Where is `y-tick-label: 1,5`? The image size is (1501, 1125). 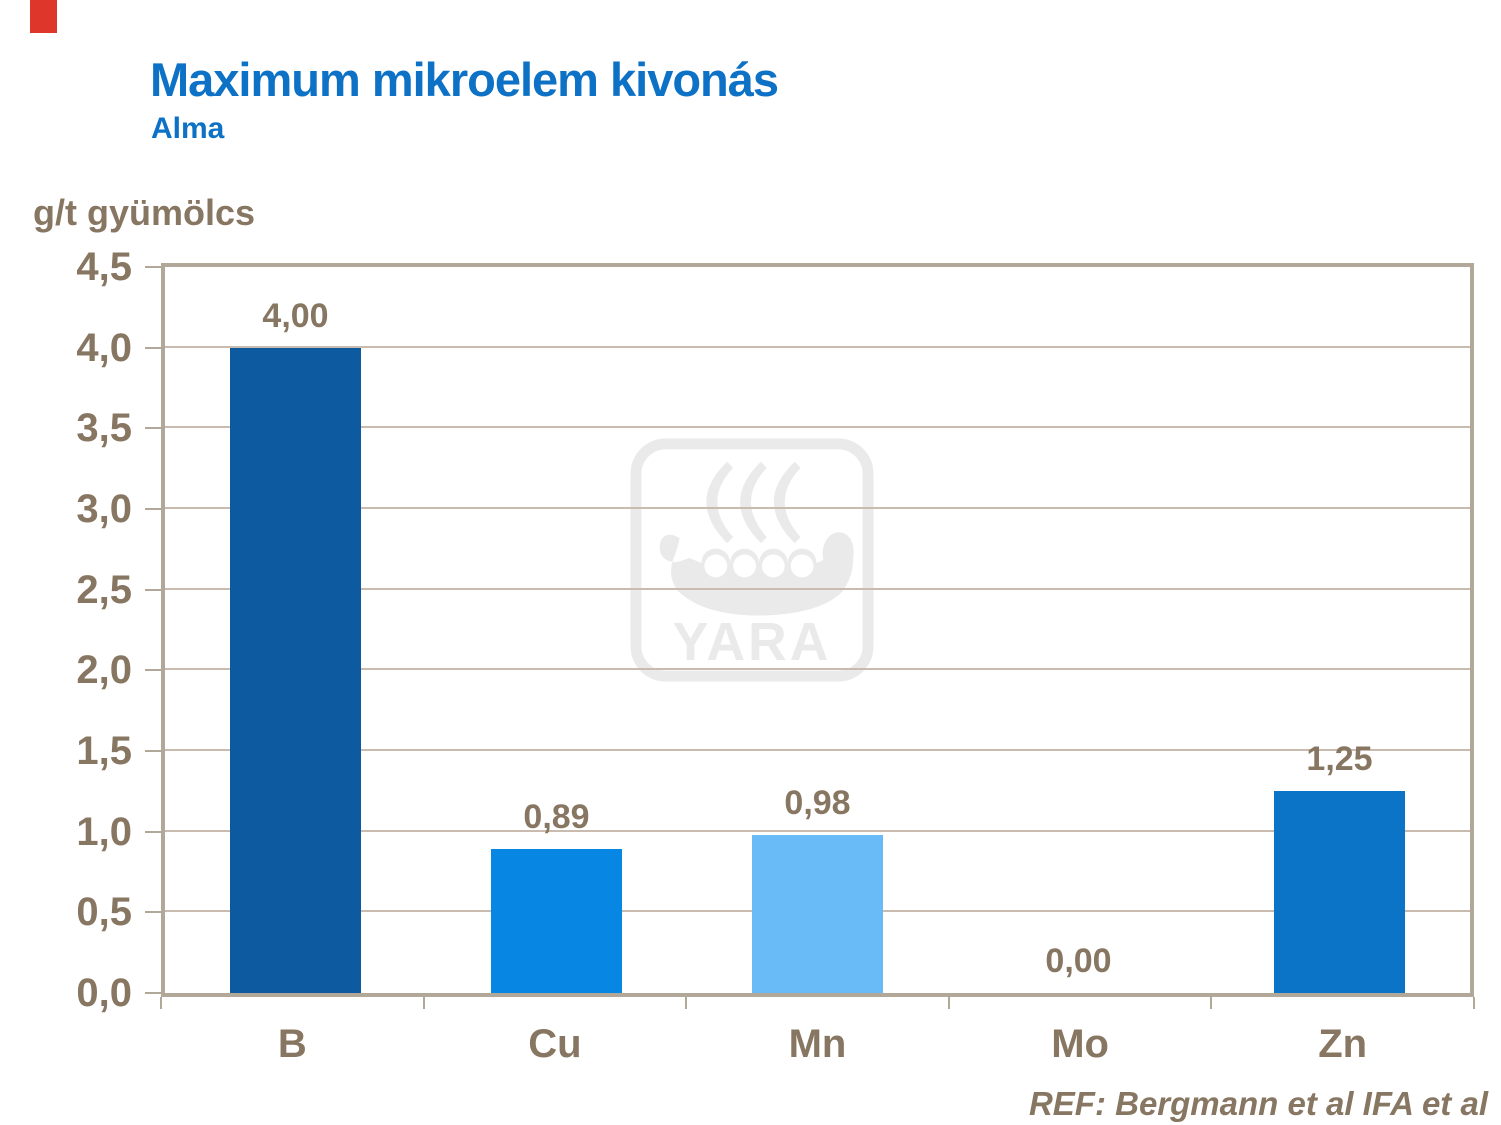
y-tick-label: 1,5 is located at coordinates (104, 751).